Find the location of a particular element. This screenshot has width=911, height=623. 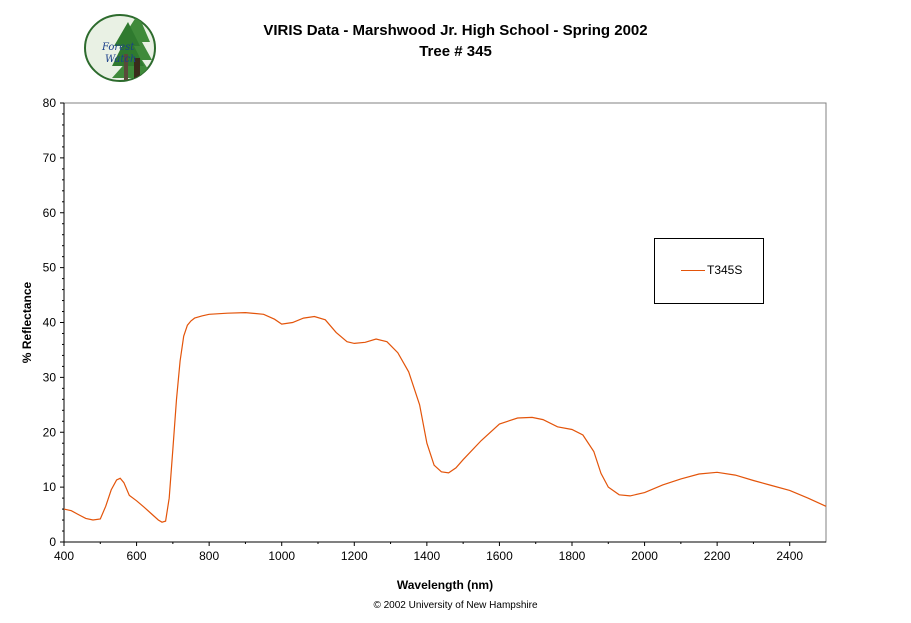

x-tick-label: 1600 is located at coordinates (499, 556).